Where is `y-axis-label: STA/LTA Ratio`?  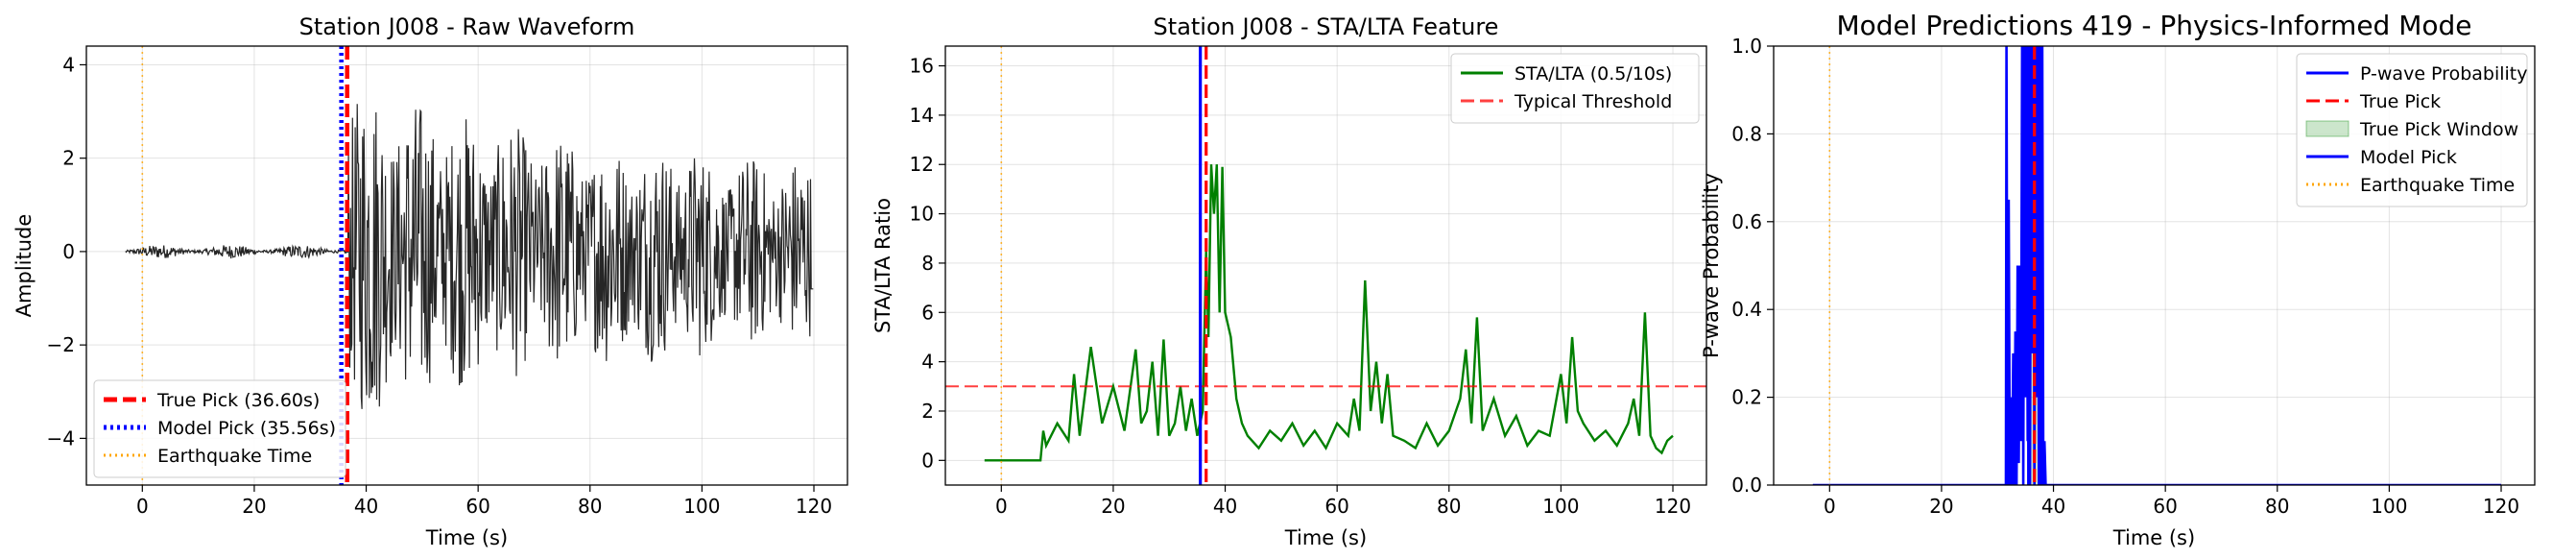 y-axis-label: STA/LTA Ratio is located at coordinates (882, 265).